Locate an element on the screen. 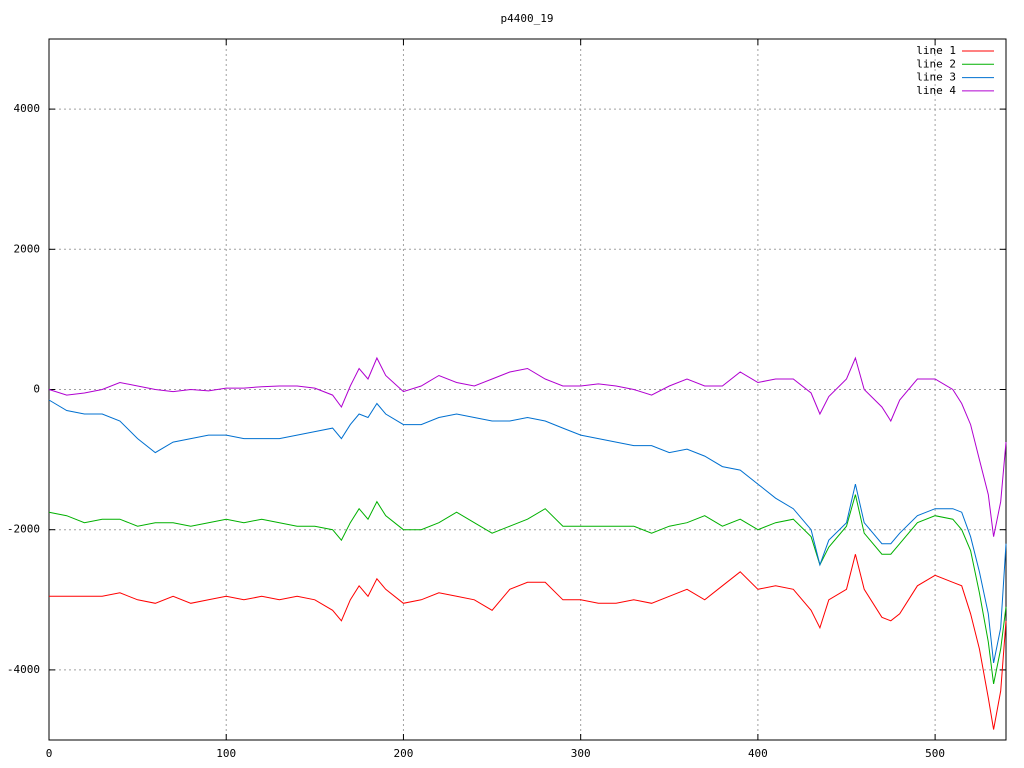 This screenshot has height=768, width=1024. legend-label: line 3 is located at coordinates (936, 77).